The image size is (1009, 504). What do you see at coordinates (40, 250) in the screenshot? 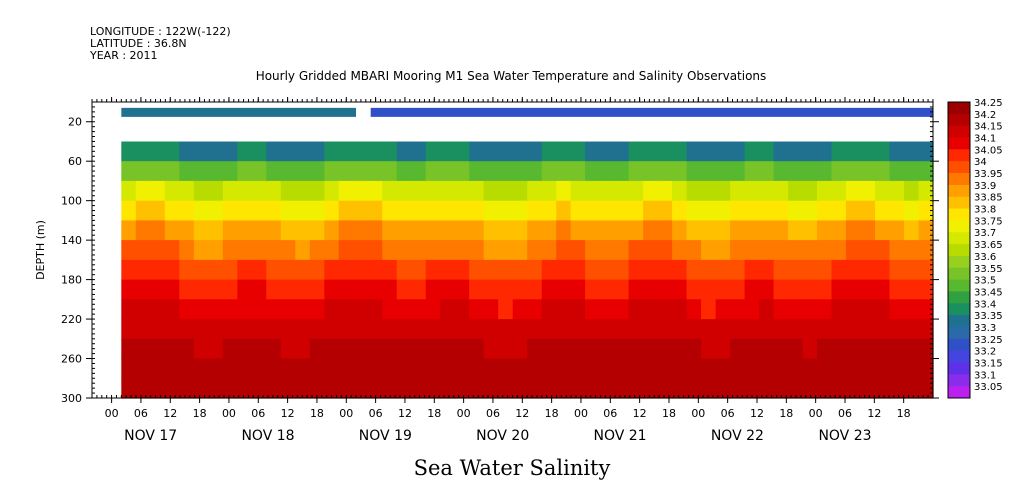
I see `y-axis-label: DEPTH (m)` at bounding box center [40, 250].